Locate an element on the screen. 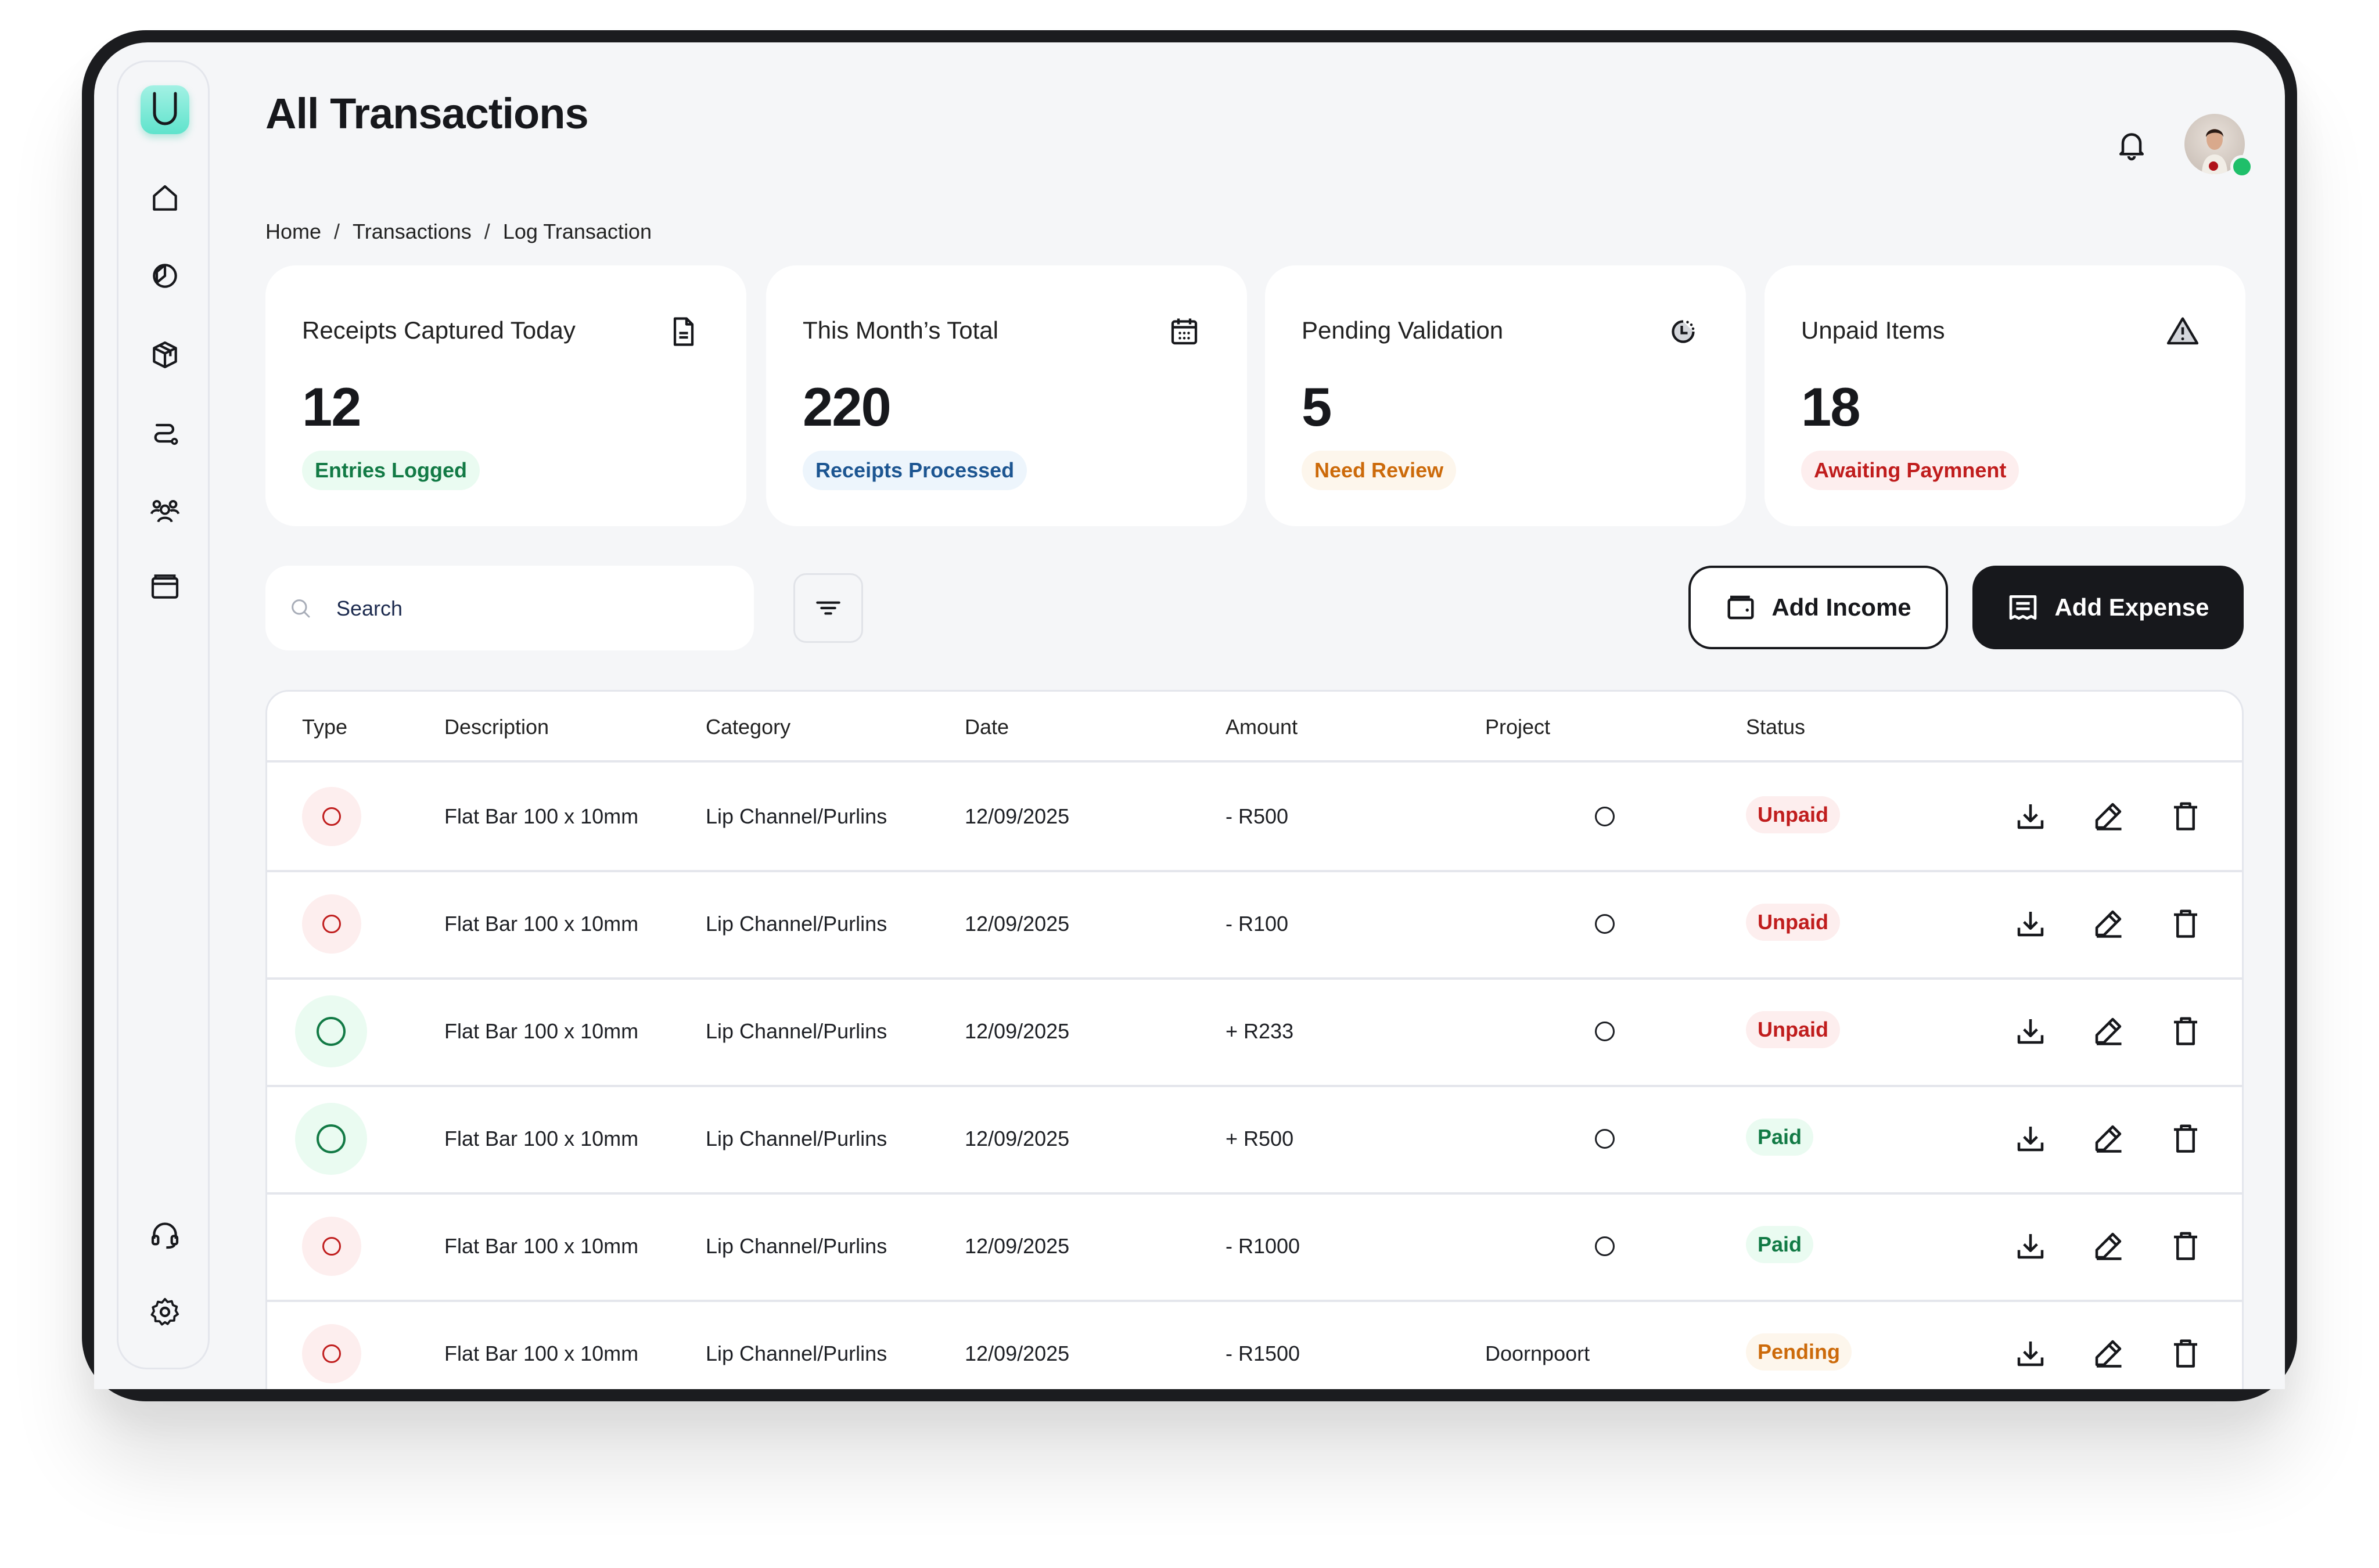 The width and height of the screenshot is (2379, 1568). sidebar-item-team is located at coordinates (165, 511).